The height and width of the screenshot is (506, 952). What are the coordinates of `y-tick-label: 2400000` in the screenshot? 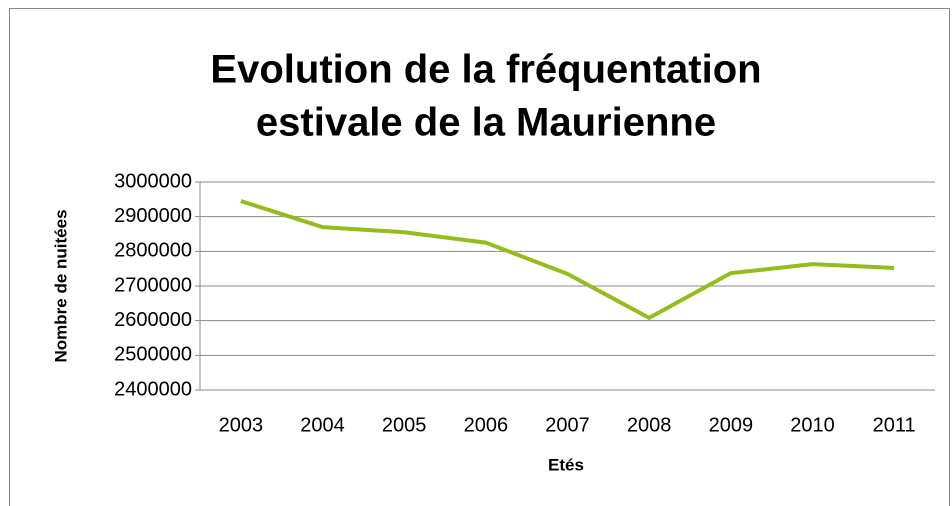 It's located at (153, 389).